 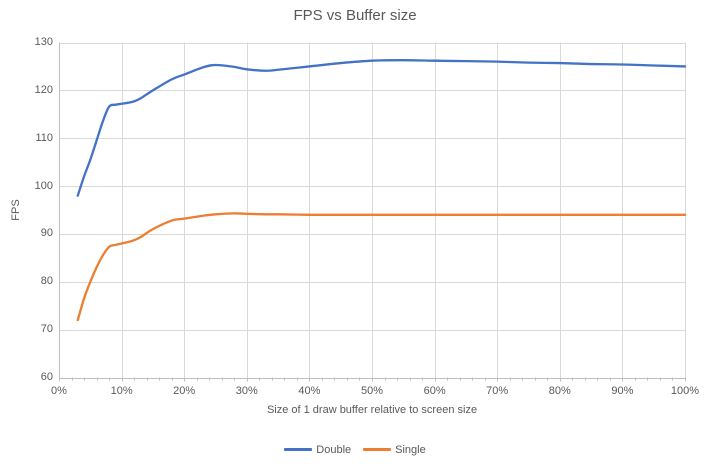 I want to click on y-tick-label: 90, so click(x=46, y=233).